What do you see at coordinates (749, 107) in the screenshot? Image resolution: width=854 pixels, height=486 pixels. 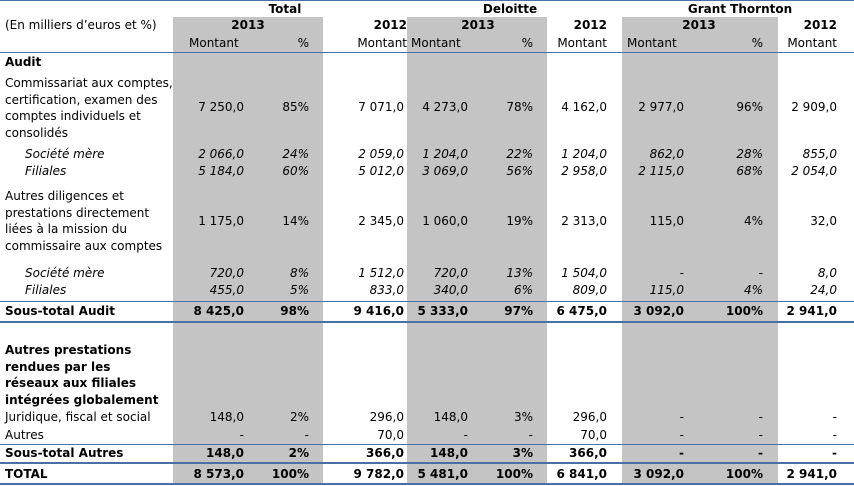 I see `row-0-value-7: 96%` at bounding box center [749, 107].